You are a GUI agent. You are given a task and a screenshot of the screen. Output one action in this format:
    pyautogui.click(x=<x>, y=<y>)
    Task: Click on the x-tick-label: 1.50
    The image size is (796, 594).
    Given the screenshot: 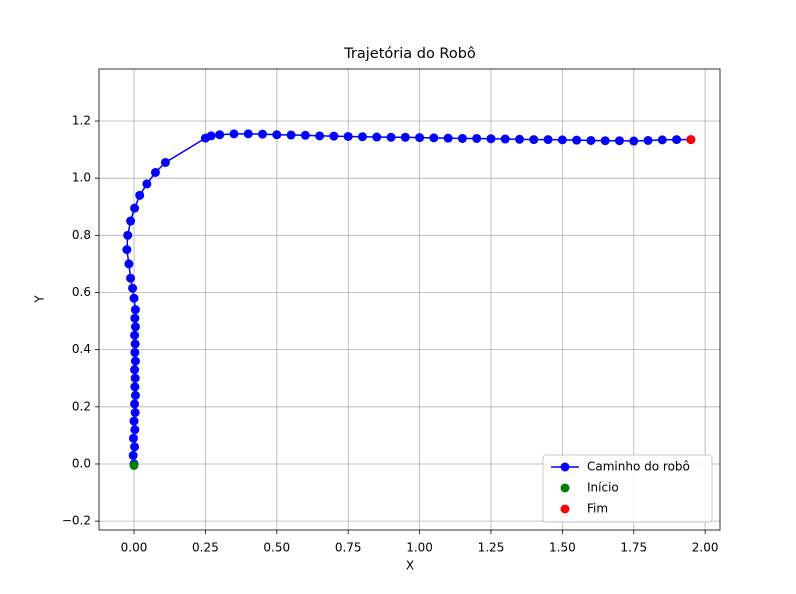 What is the action you would take?
    pyautogui.click(x=562, y=548)
    